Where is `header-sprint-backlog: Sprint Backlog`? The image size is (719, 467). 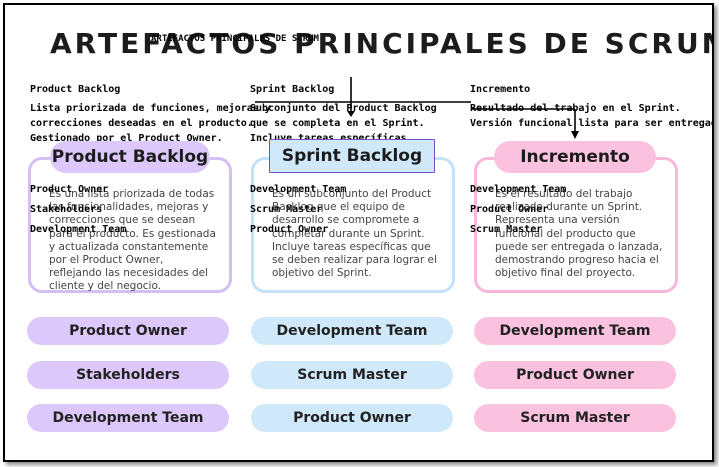
header-sprint-backlog: Sprint Backlog is located at coordinates (352, 156).